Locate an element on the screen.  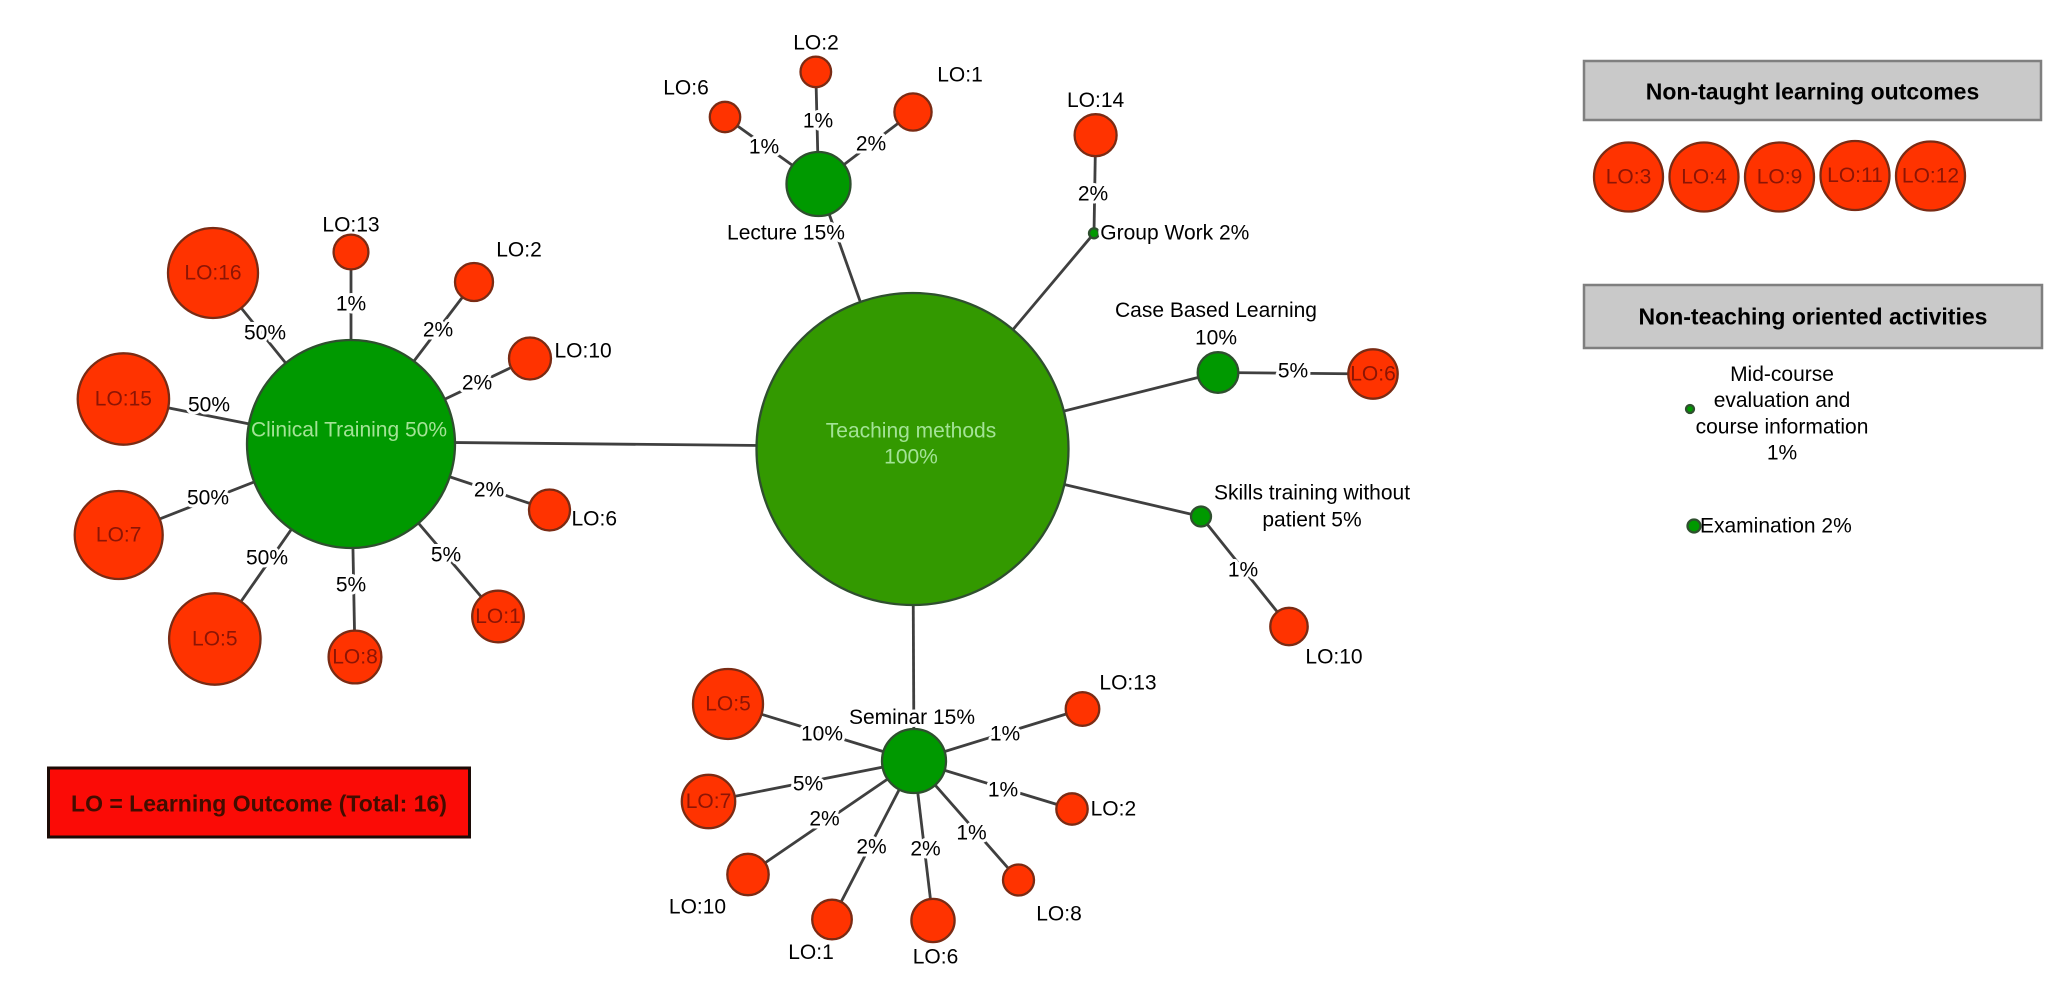
svg-text: LO:14 is located at coordinates (1096, 100).